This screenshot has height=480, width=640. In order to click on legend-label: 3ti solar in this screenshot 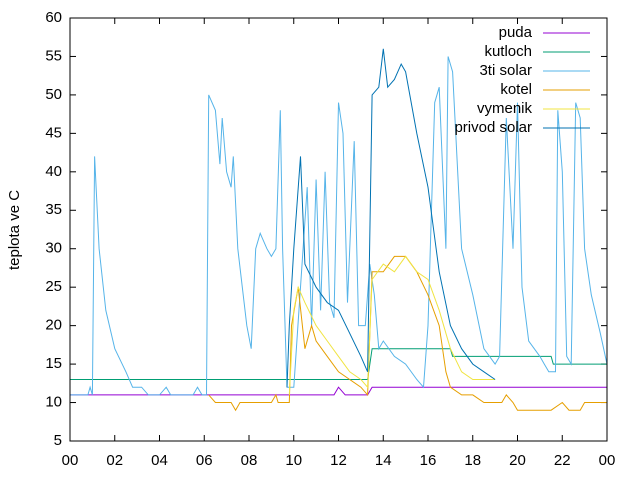, I will do `click(505, 70)`.